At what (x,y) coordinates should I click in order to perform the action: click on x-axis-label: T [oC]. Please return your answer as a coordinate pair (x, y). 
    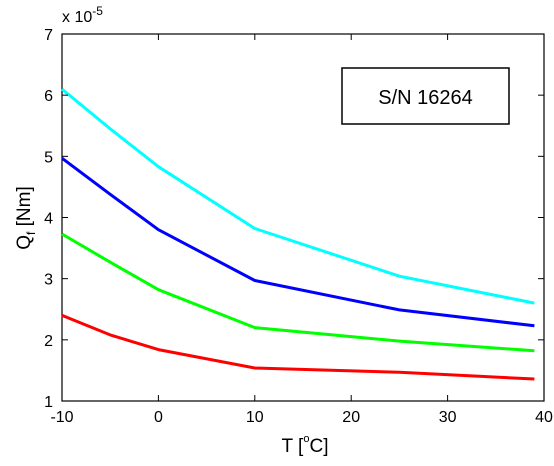
    Looking at the image, I should click on (305, 445).